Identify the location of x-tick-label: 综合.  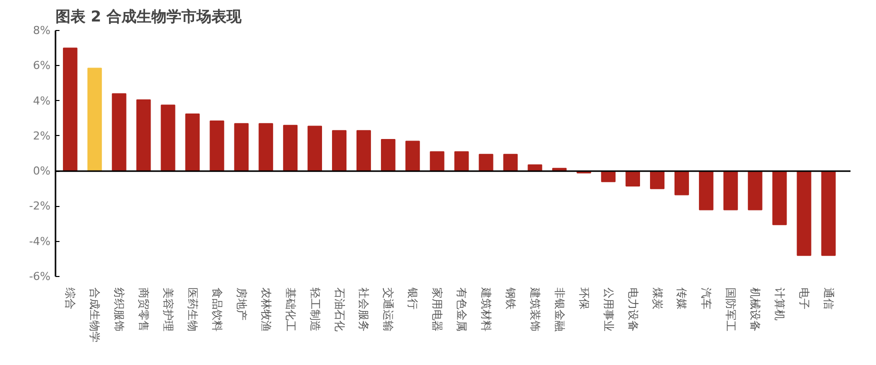
(70, 299).